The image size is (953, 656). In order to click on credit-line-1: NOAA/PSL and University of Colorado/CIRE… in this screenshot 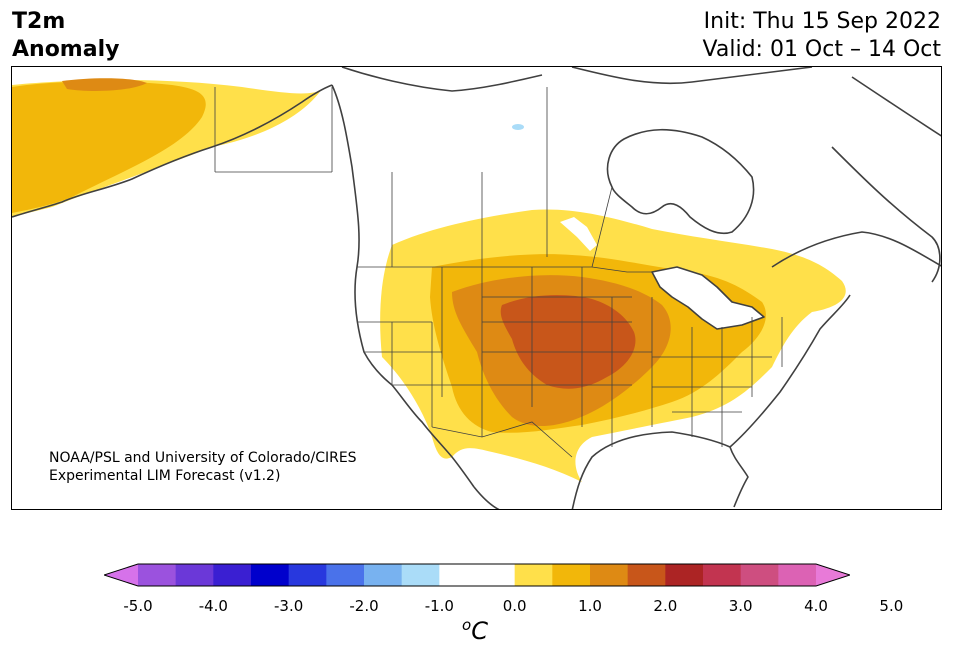, I will do `click(203, 458)`.